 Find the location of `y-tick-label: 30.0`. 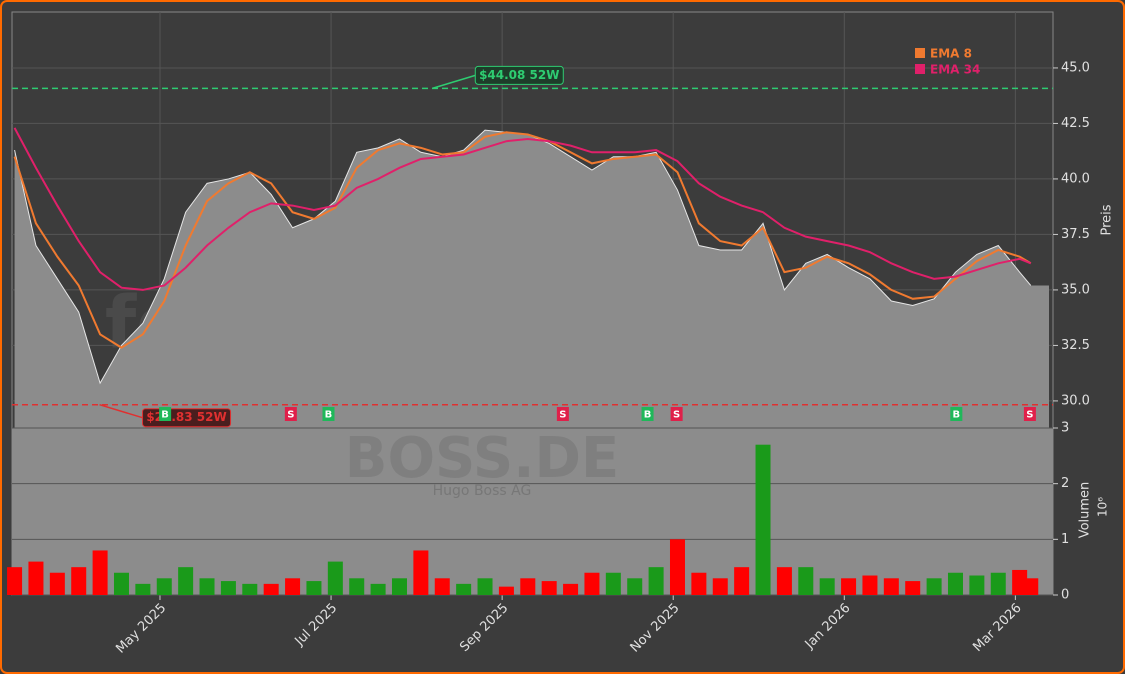

y-tick-label: 30.0 is located at coordinates (1075, 400).